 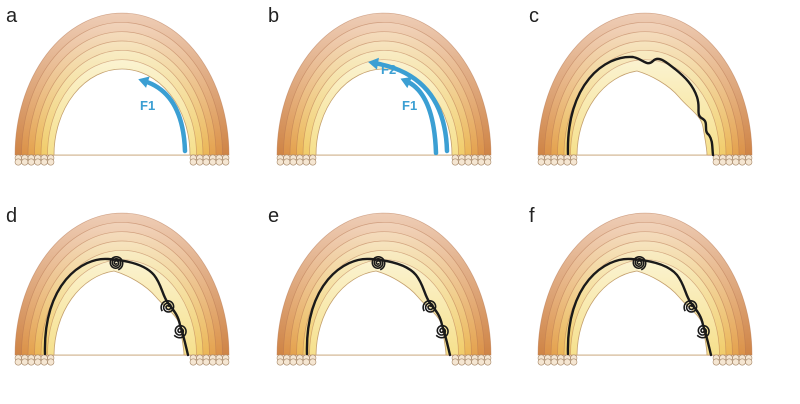 I want to click on panel-letter-c: c, so click(x=534, y=16).